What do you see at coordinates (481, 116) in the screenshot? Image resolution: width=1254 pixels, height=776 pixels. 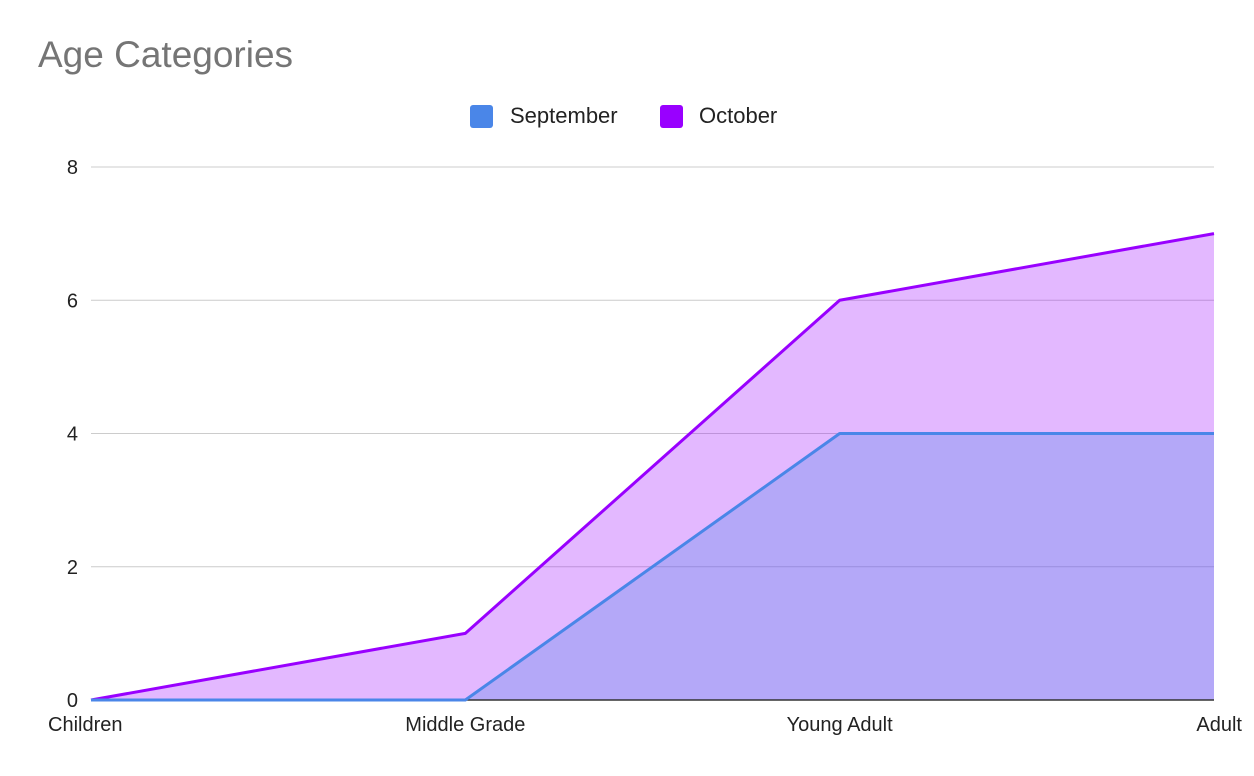 I see `legend-swatch-september` at bounding box center [481, 116].